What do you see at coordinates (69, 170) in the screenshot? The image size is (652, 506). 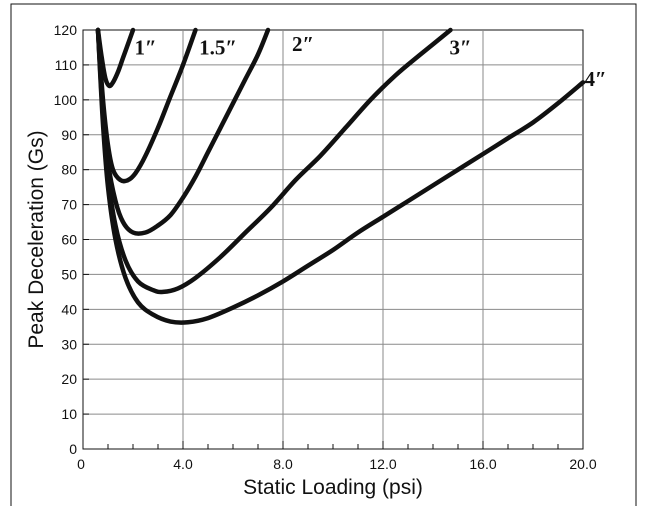 I see `y-tick-label: 80` at bounding box center [69, 170].